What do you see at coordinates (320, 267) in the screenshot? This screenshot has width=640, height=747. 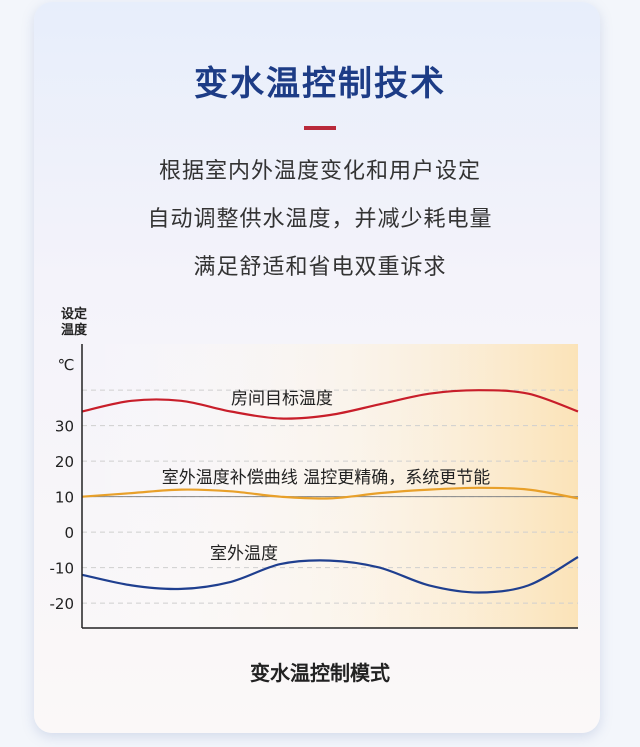 I see `description-line-3: 满足舒适和省电双重诉求` at bounding box center [320, 267].